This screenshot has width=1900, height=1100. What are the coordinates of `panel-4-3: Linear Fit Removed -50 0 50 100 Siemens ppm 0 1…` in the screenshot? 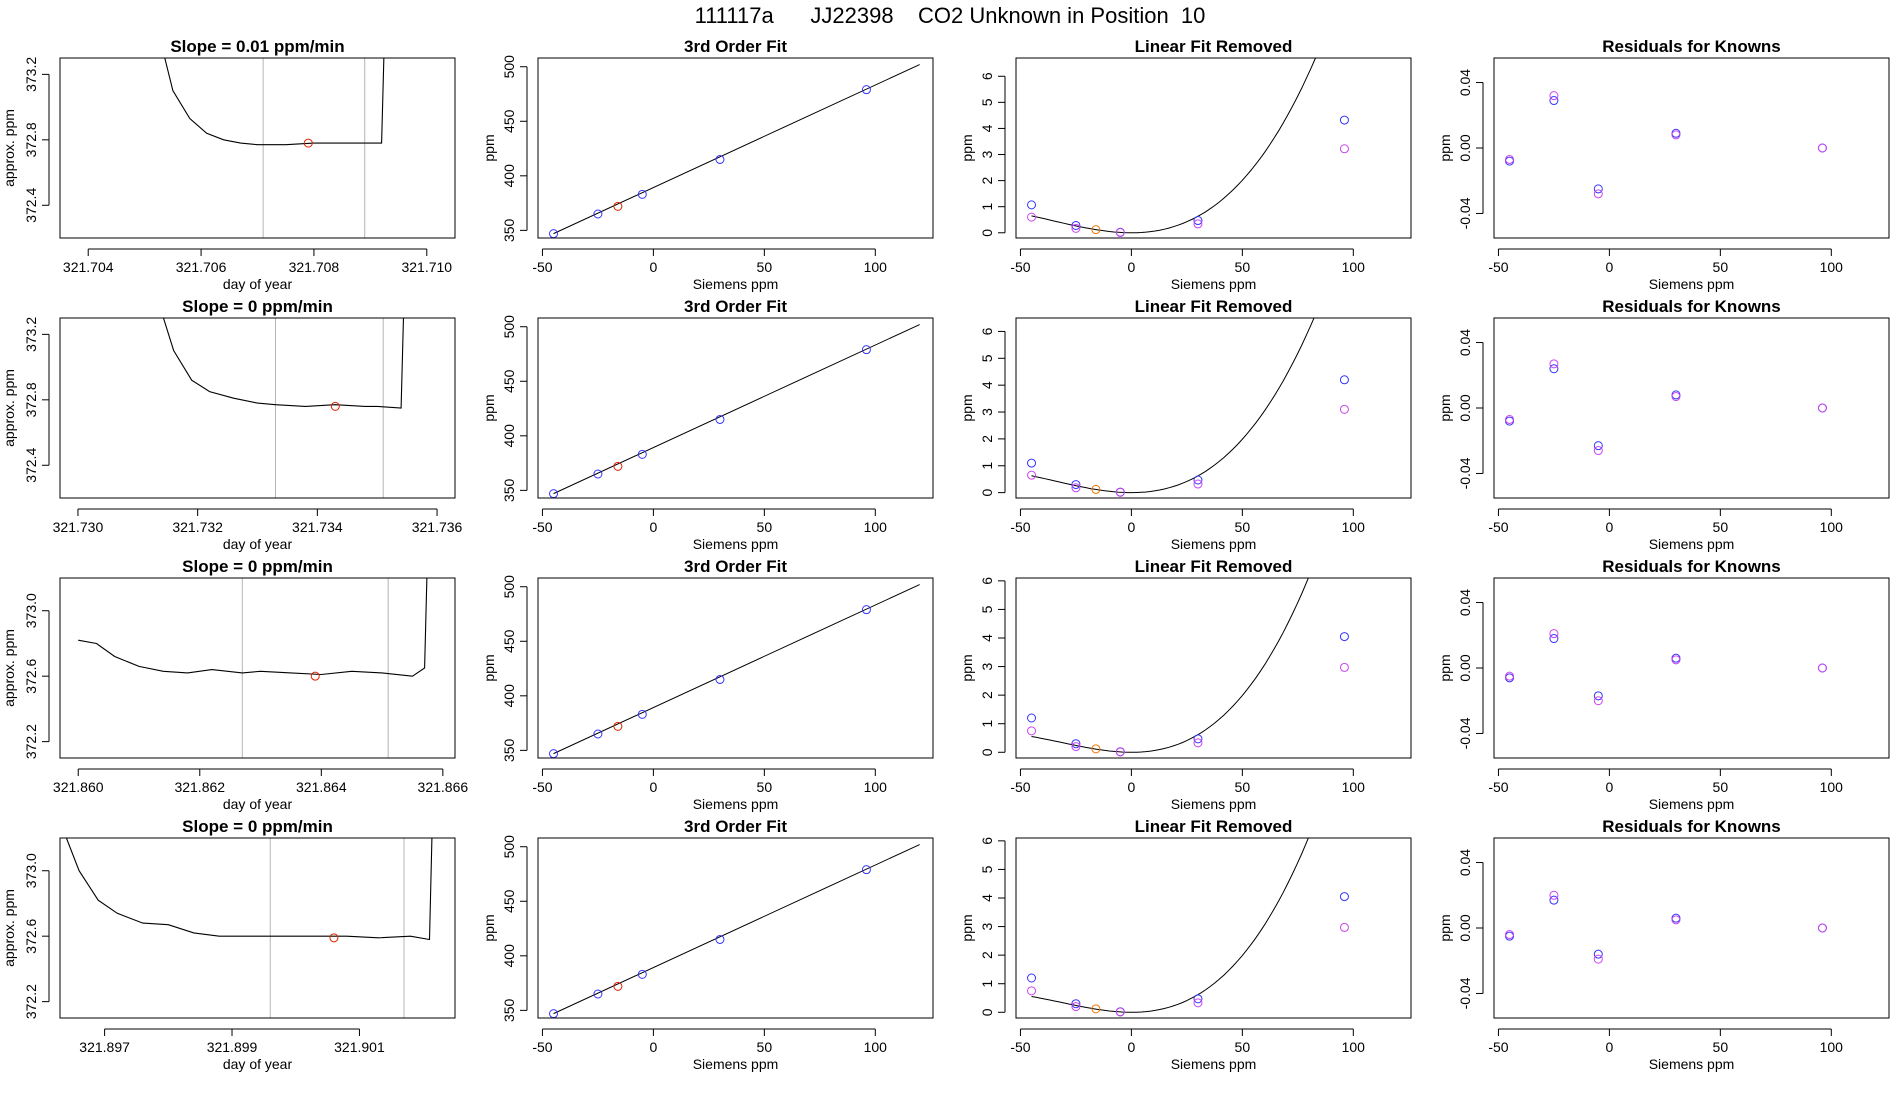 It's located at (1185, 944).